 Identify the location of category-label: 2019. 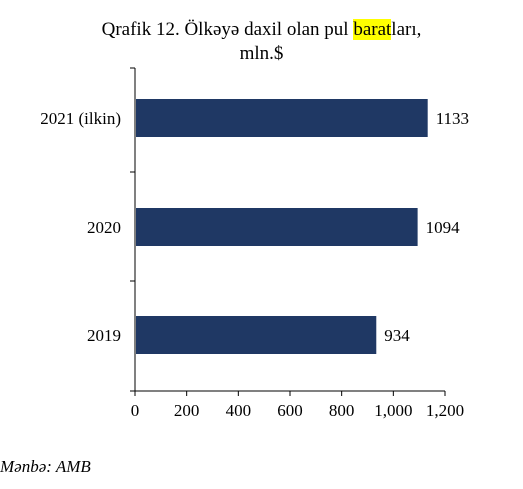
(104, 335).